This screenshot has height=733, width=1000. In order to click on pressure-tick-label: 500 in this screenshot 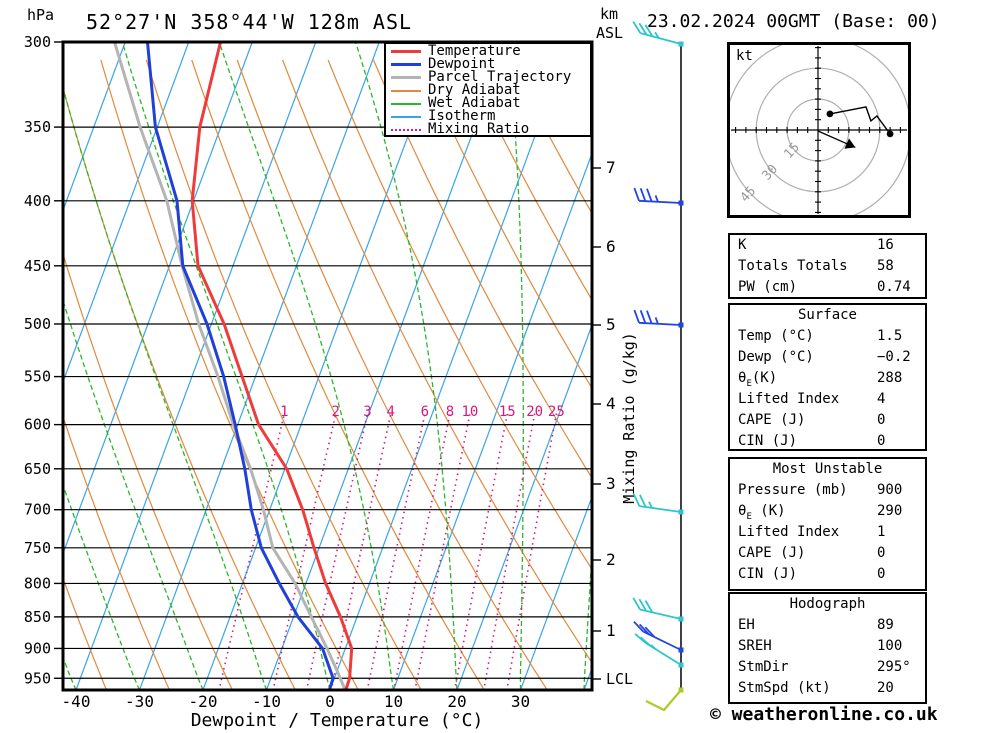, I will do `click(37, 324)`.